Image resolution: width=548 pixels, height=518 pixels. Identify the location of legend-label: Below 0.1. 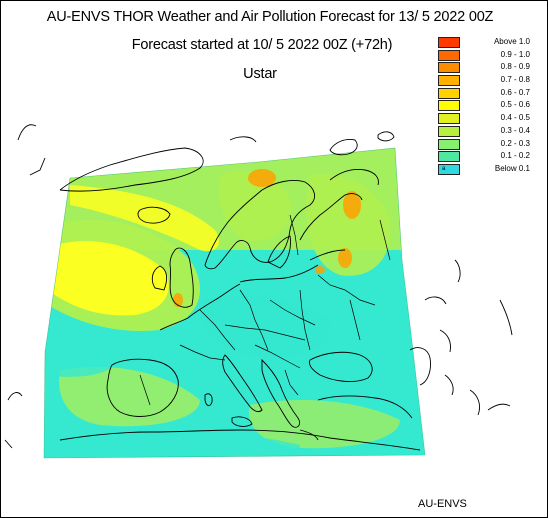
(512, 168).